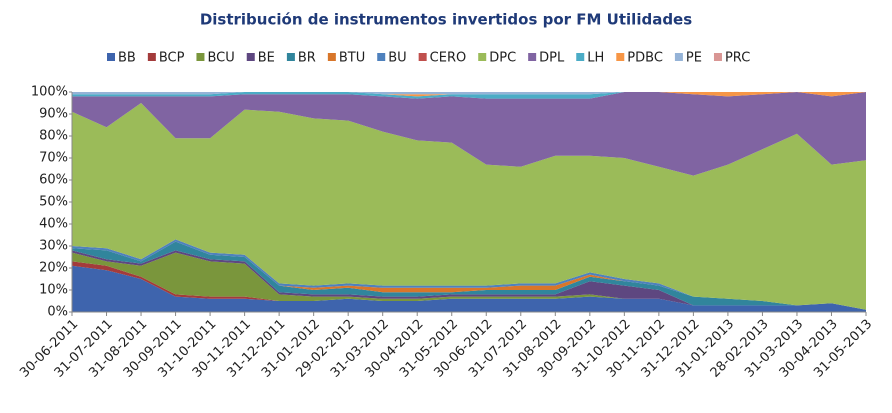  What do you see at coordinates (694, 58) in the screenshot?
I see `legend-label: PE` at bounding box center [694, 58].